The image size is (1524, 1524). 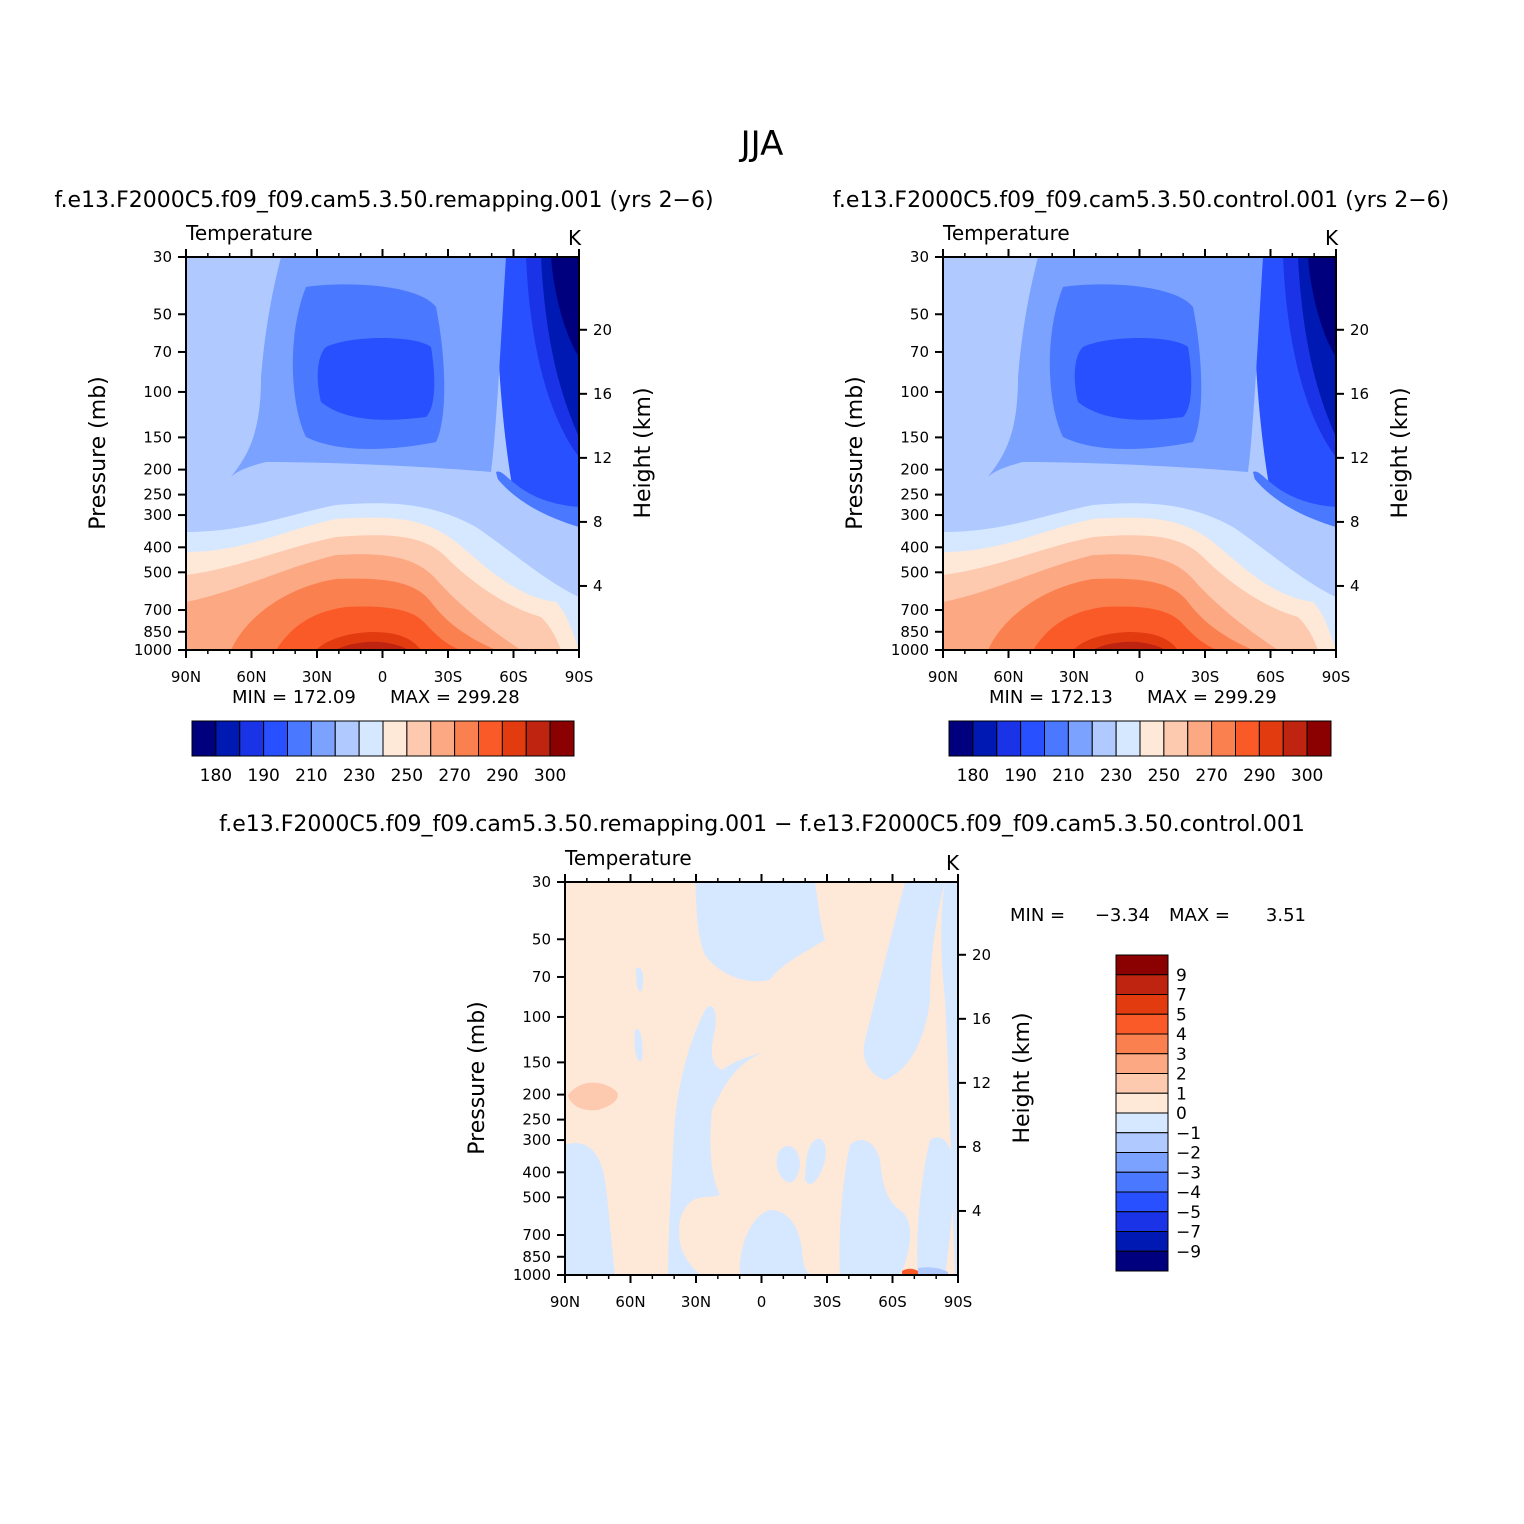 I want to click on colorbar-label: 2, so click(x=1181, y=1075).